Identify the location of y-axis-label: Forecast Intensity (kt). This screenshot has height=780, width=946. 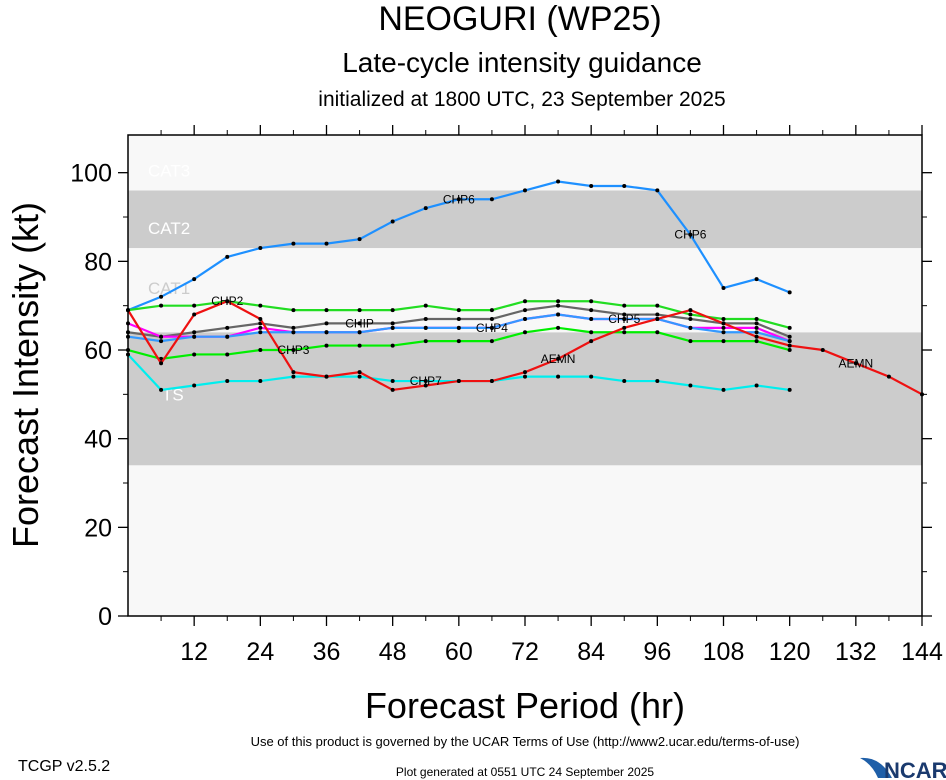
(25, 375).